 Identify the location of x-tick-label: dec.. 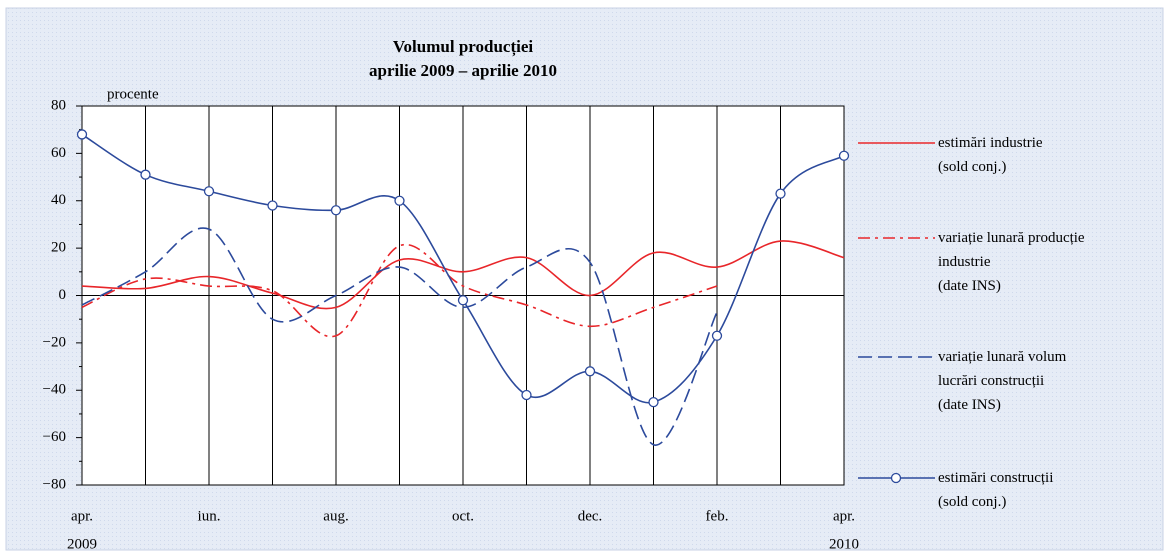
(590, 516).